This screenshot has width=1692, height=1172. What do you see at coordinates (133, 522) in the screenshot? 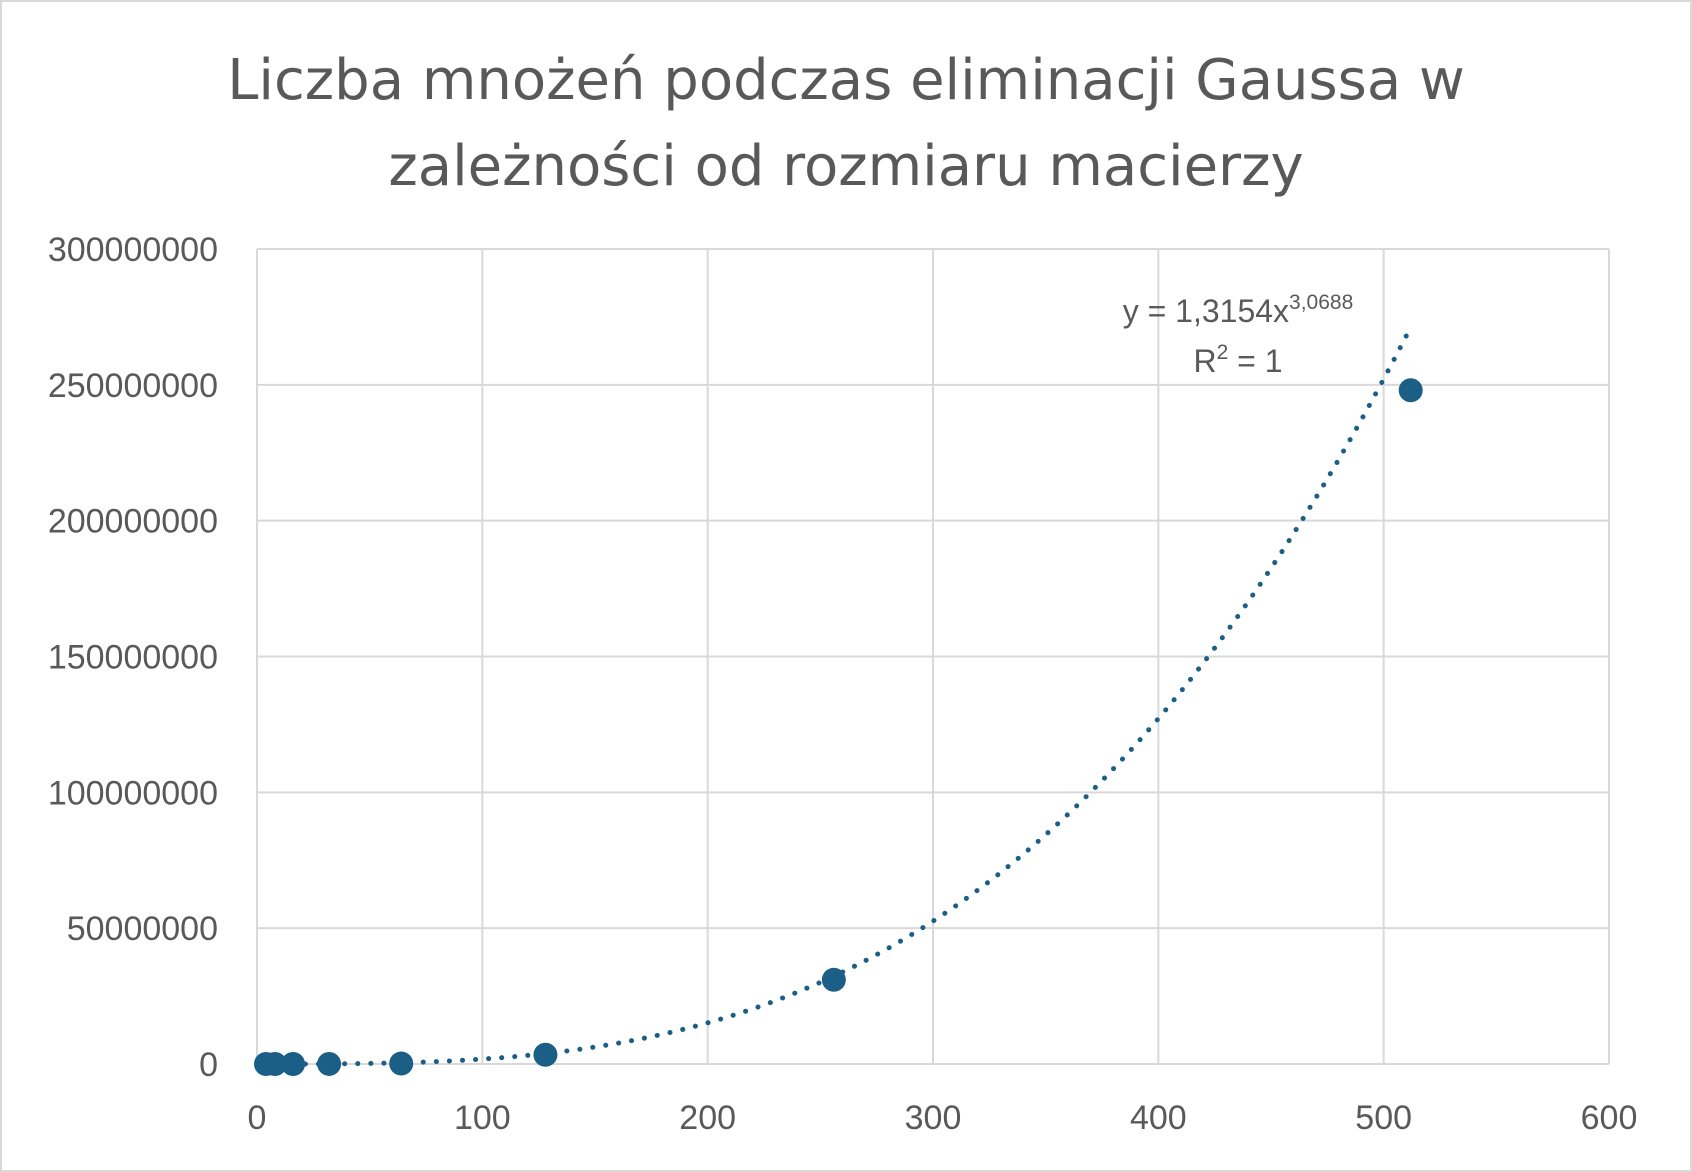
I see `y-tick-label: 200000000` at bounding box center [133, 522].